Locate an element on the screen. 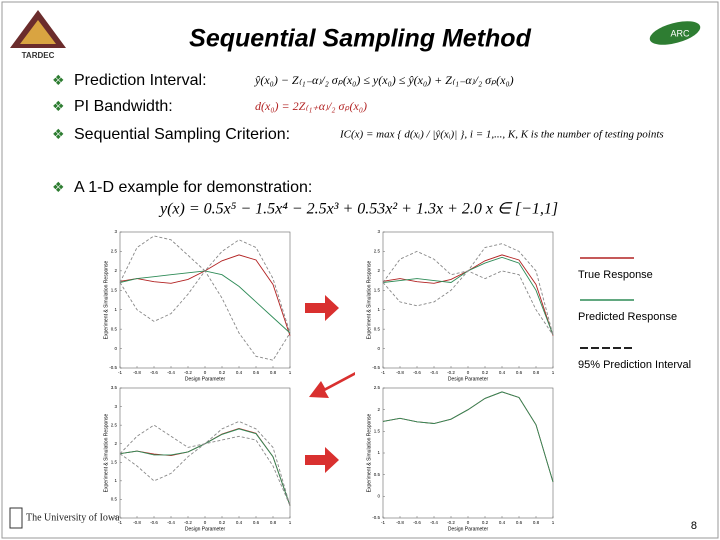 This screenshot has height=540, width=720. bullet-text: PI Bandwidth: is located at coordinates (123, 106).